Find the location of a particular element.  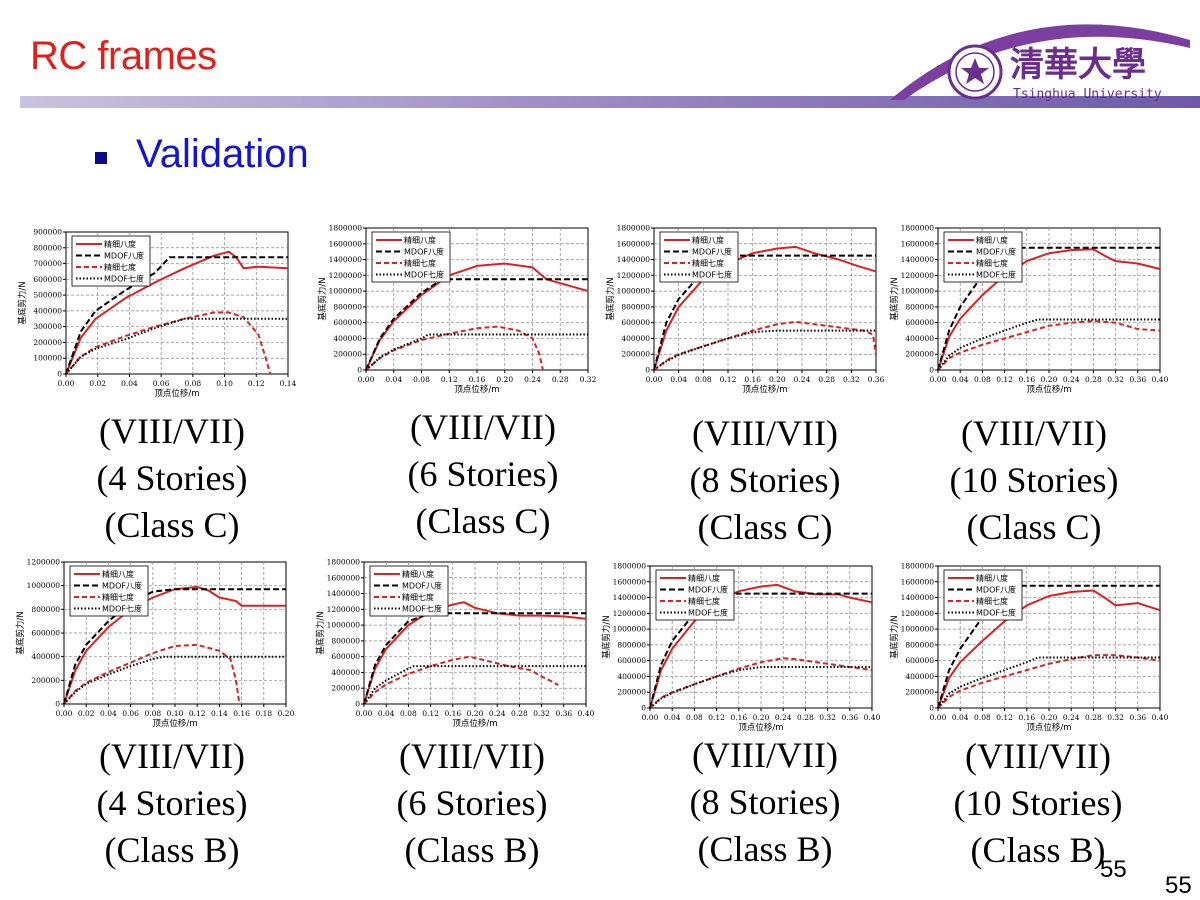

x-tick-label: 0.18 is located at coordinates (263, 713).